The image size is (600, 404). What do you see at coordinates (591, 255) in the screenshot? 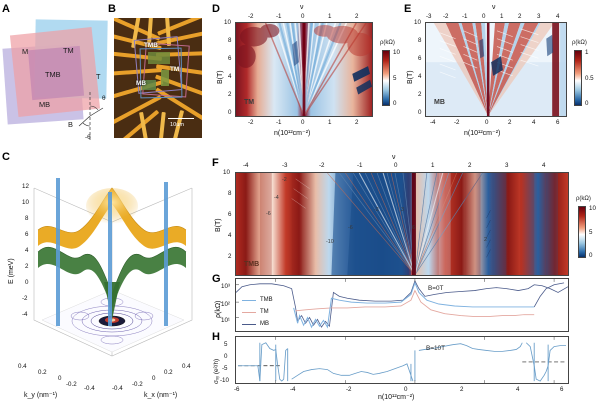
I see `panel-f-cbtick-0: 0` at bounding box center [591, 255].